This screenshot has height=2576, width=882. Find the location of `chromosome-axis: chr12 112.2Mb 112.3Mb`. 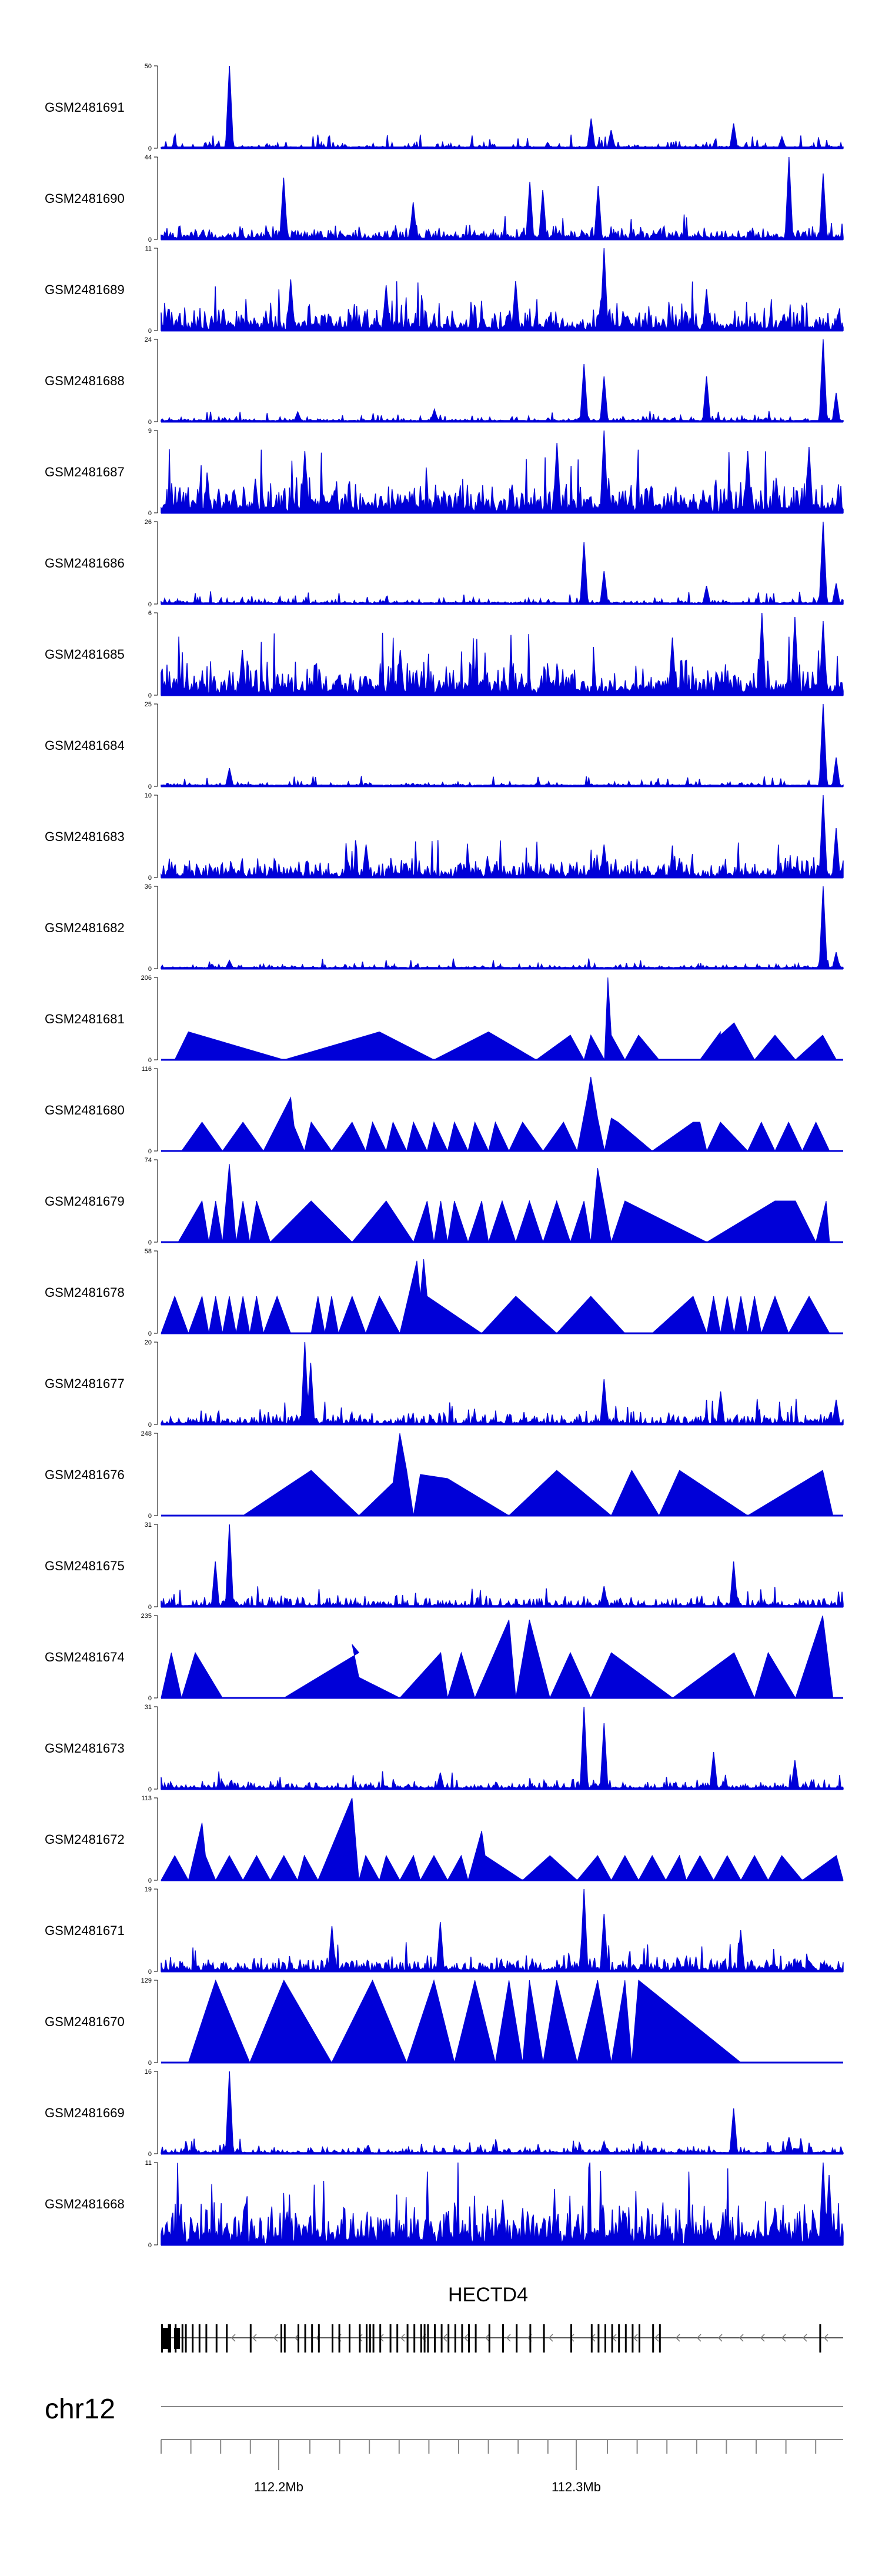

chromosome-axis: chr12 112.2Mb 112.3Mb is located at coordinates (444, 2444).